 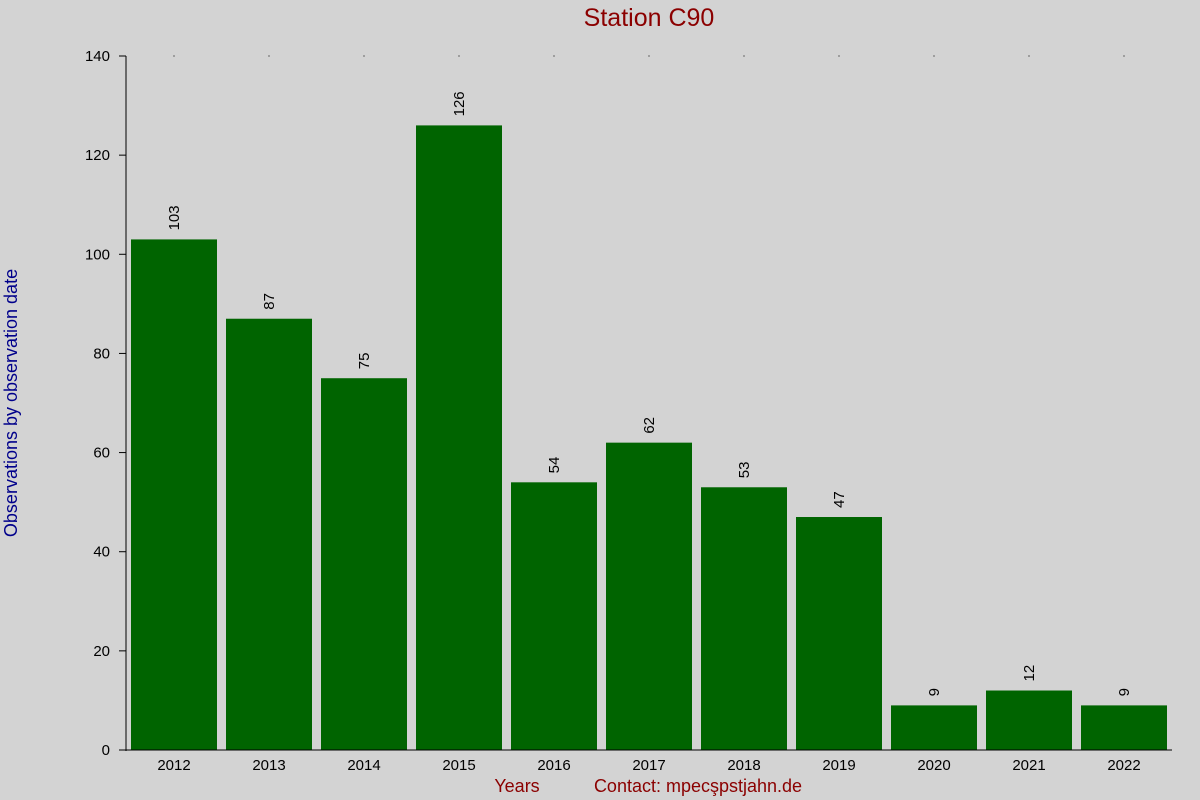 What do you see at coordinates (698, 786) in the screenshot?
I see `footer-contact: Contact: mpecşpstjahn.de` at bounding box center [698, 786].